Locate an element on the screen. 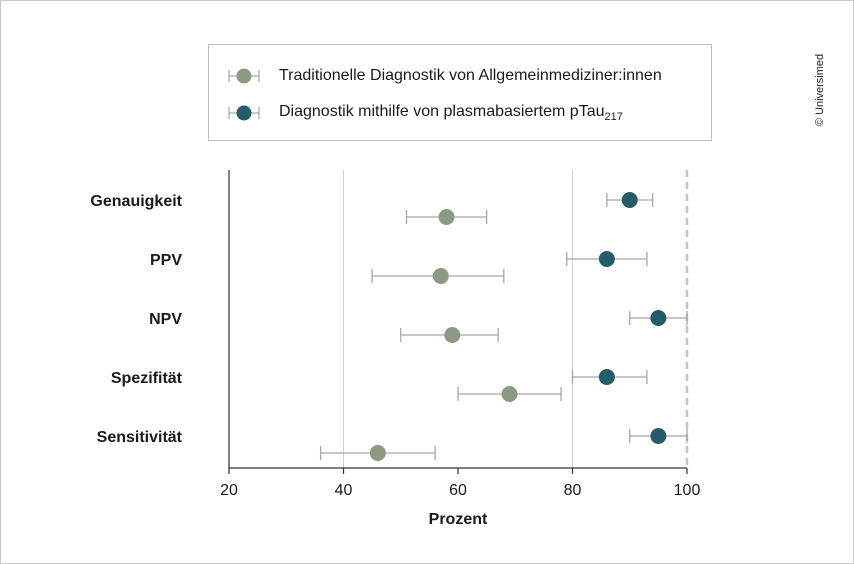 Image resolution: width=854 pixels, height=564 pixels. legend-label-ptau-subscript: 217 is located at coordinates (613, 117).